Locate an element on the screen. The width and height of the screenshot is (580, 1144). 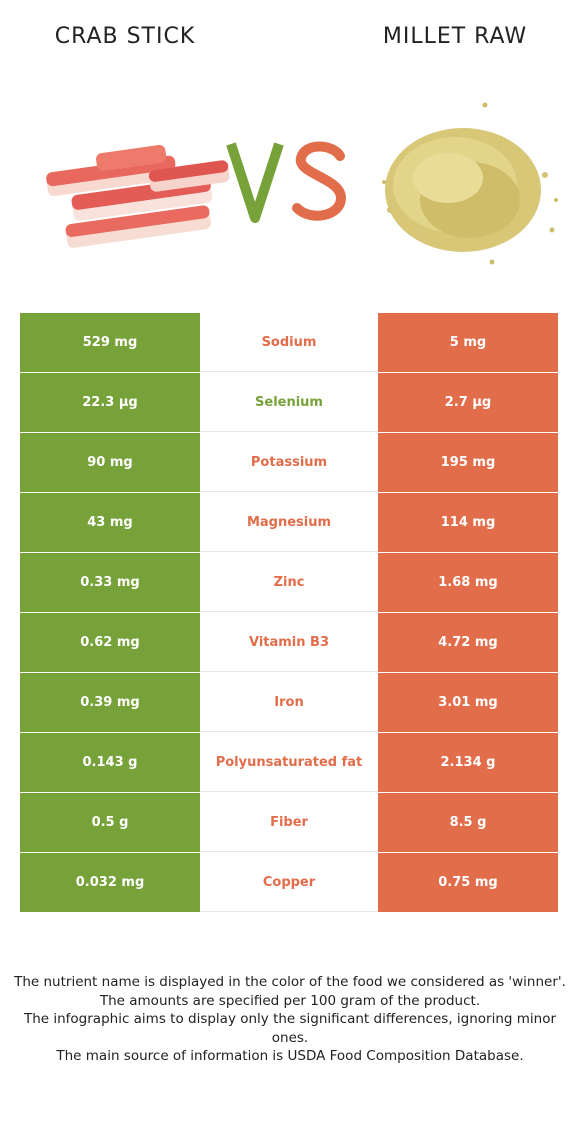
nutrient-row: 22.3 µg Selenium 2.7 µg is located at coordinates (289, 402).